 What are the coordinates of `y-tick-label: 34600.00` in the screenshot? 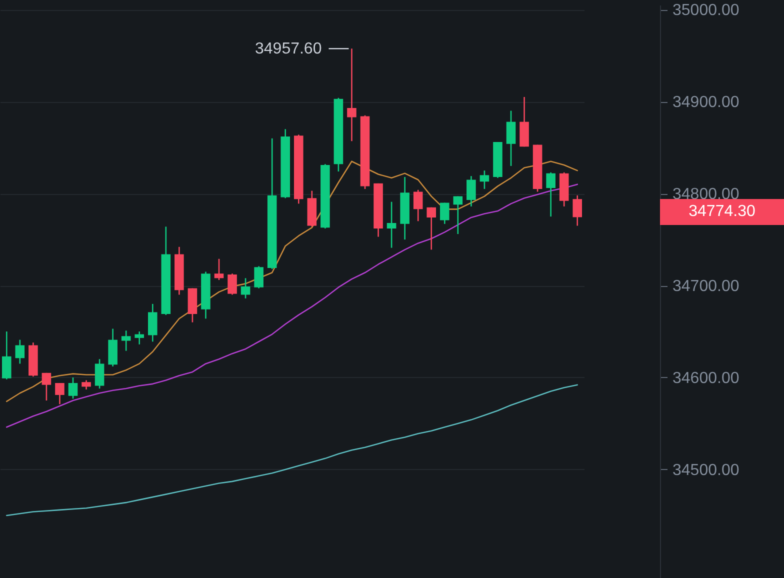 It's located at (706, 378).